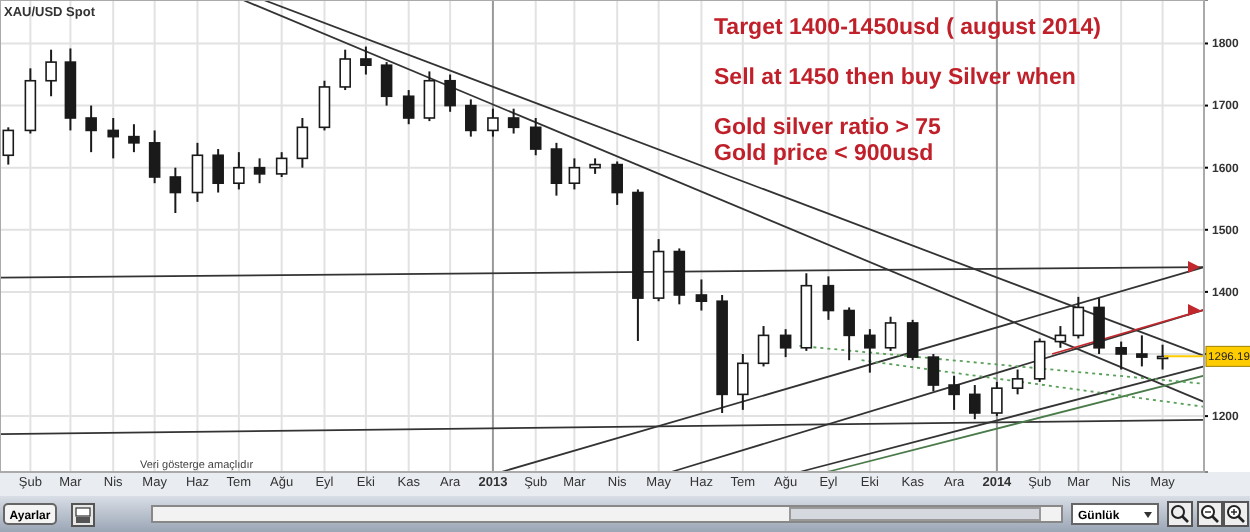 The image size is (1250, 532). What do you see at coordinates (824, 154) in the screenshot?
I see `annotation: Gold price < 900usd` at bounding box center [824, 154].